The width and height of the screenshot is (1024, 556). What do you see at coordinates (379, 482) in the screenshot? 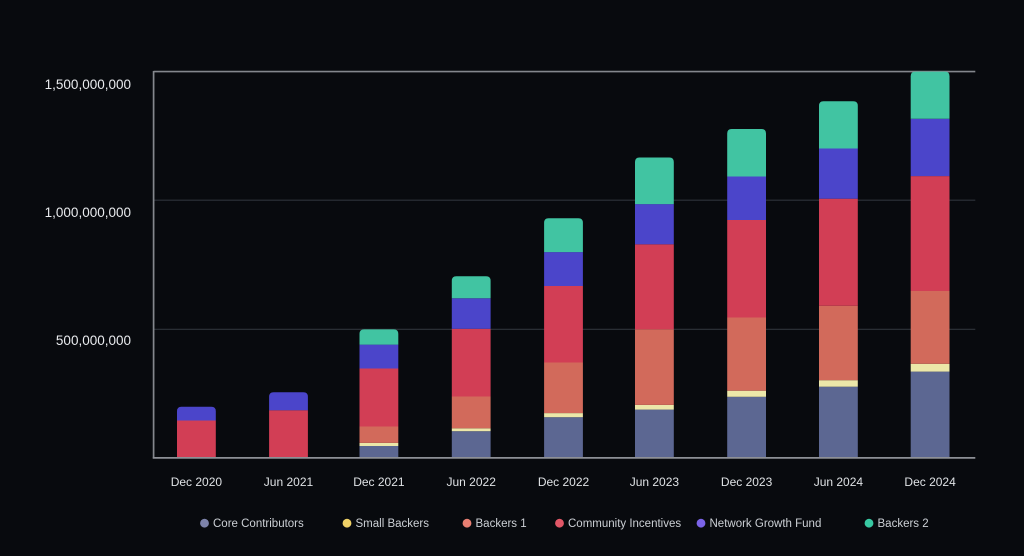
I see `svg-text: Dec 2021` at bounding box center [379, 482].